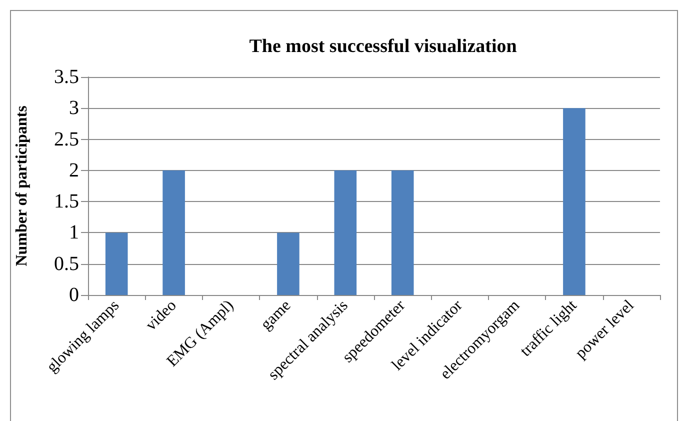 The image size is (685, 421). I want to click on y-tick-label: 2, so click(74, 170).